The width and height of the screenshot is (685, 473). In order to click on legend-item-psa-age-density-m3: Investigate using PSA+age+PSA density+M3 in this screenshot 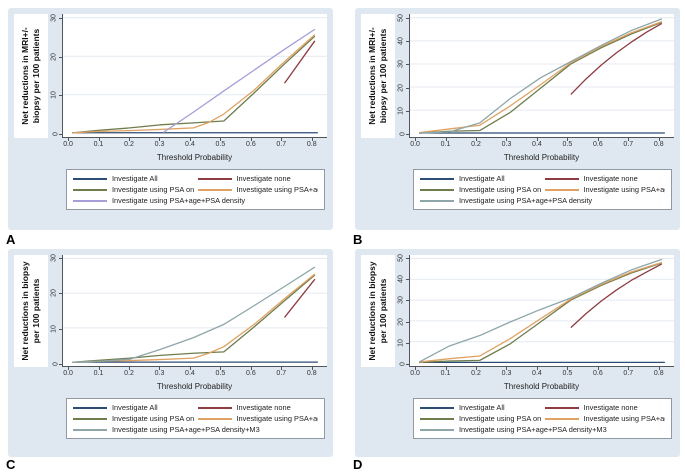, I will do `click(542, 429)`.